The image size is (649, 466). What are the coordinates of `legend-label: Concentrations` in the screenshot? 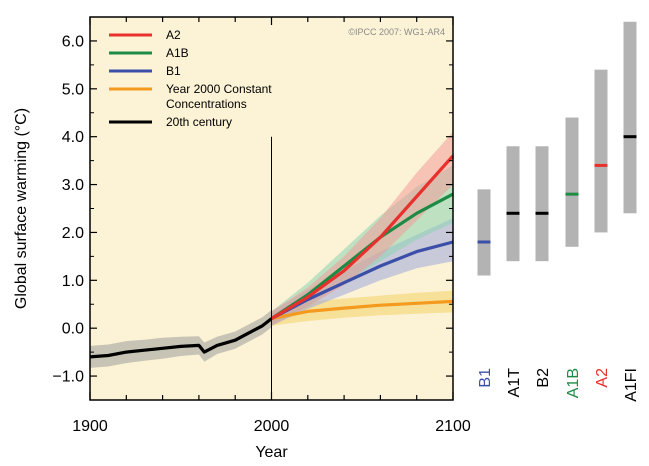 It's located at (206, 104).